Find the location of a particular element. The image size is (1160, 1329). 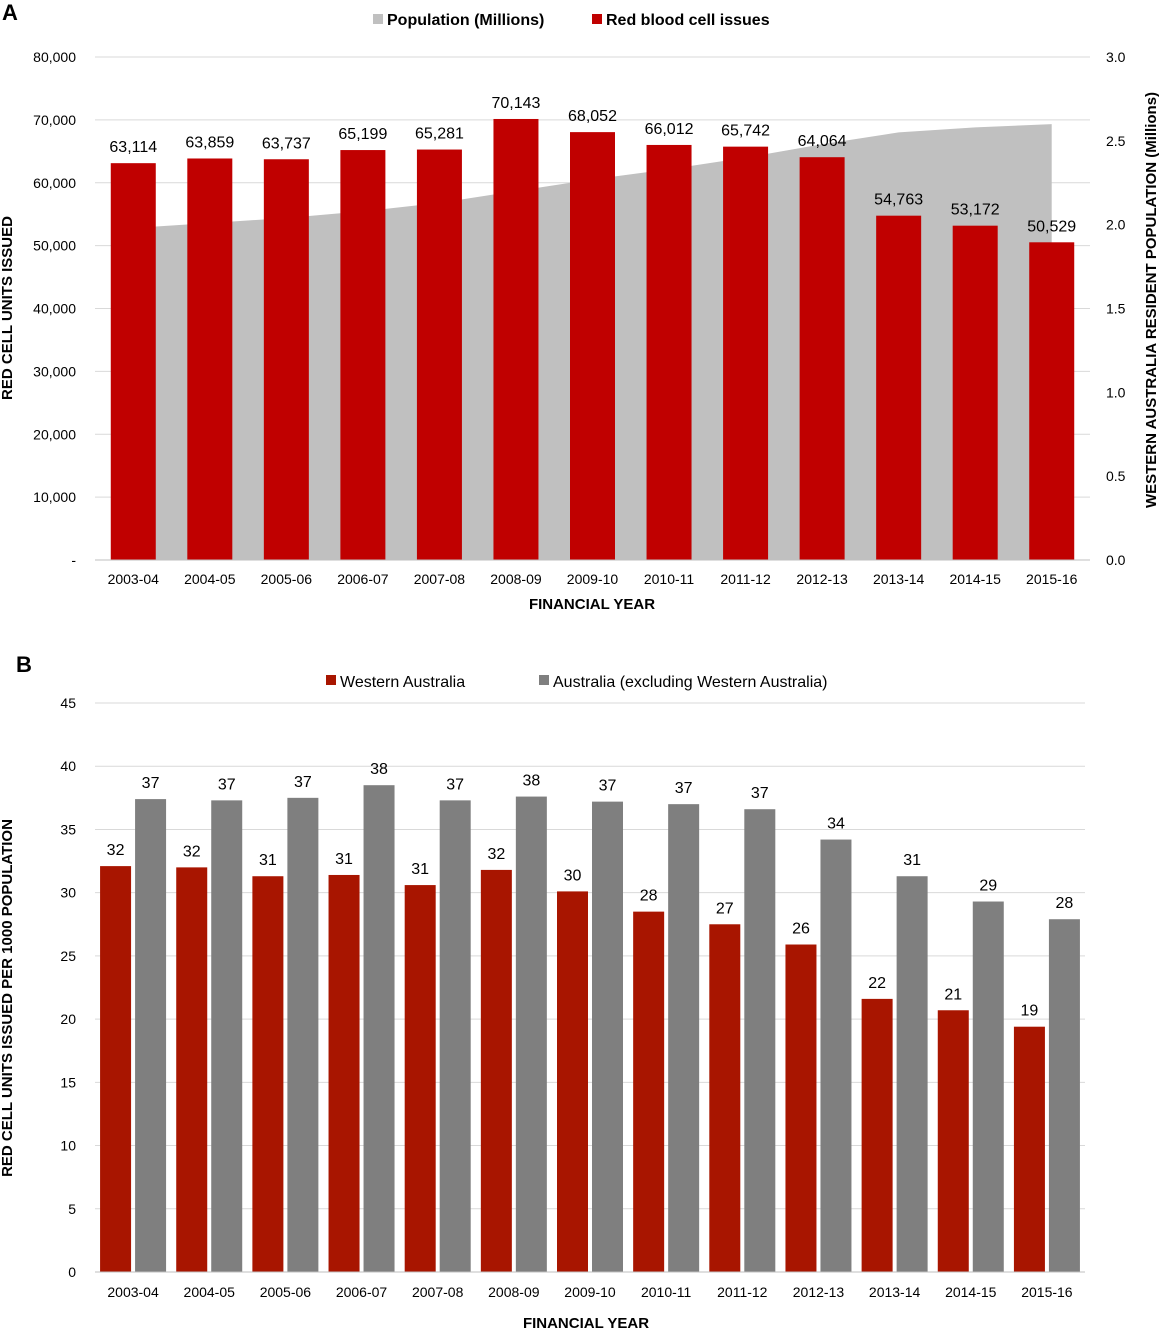

data-label-rbc-issues: 63,114 is located at coordinates (133, 147).